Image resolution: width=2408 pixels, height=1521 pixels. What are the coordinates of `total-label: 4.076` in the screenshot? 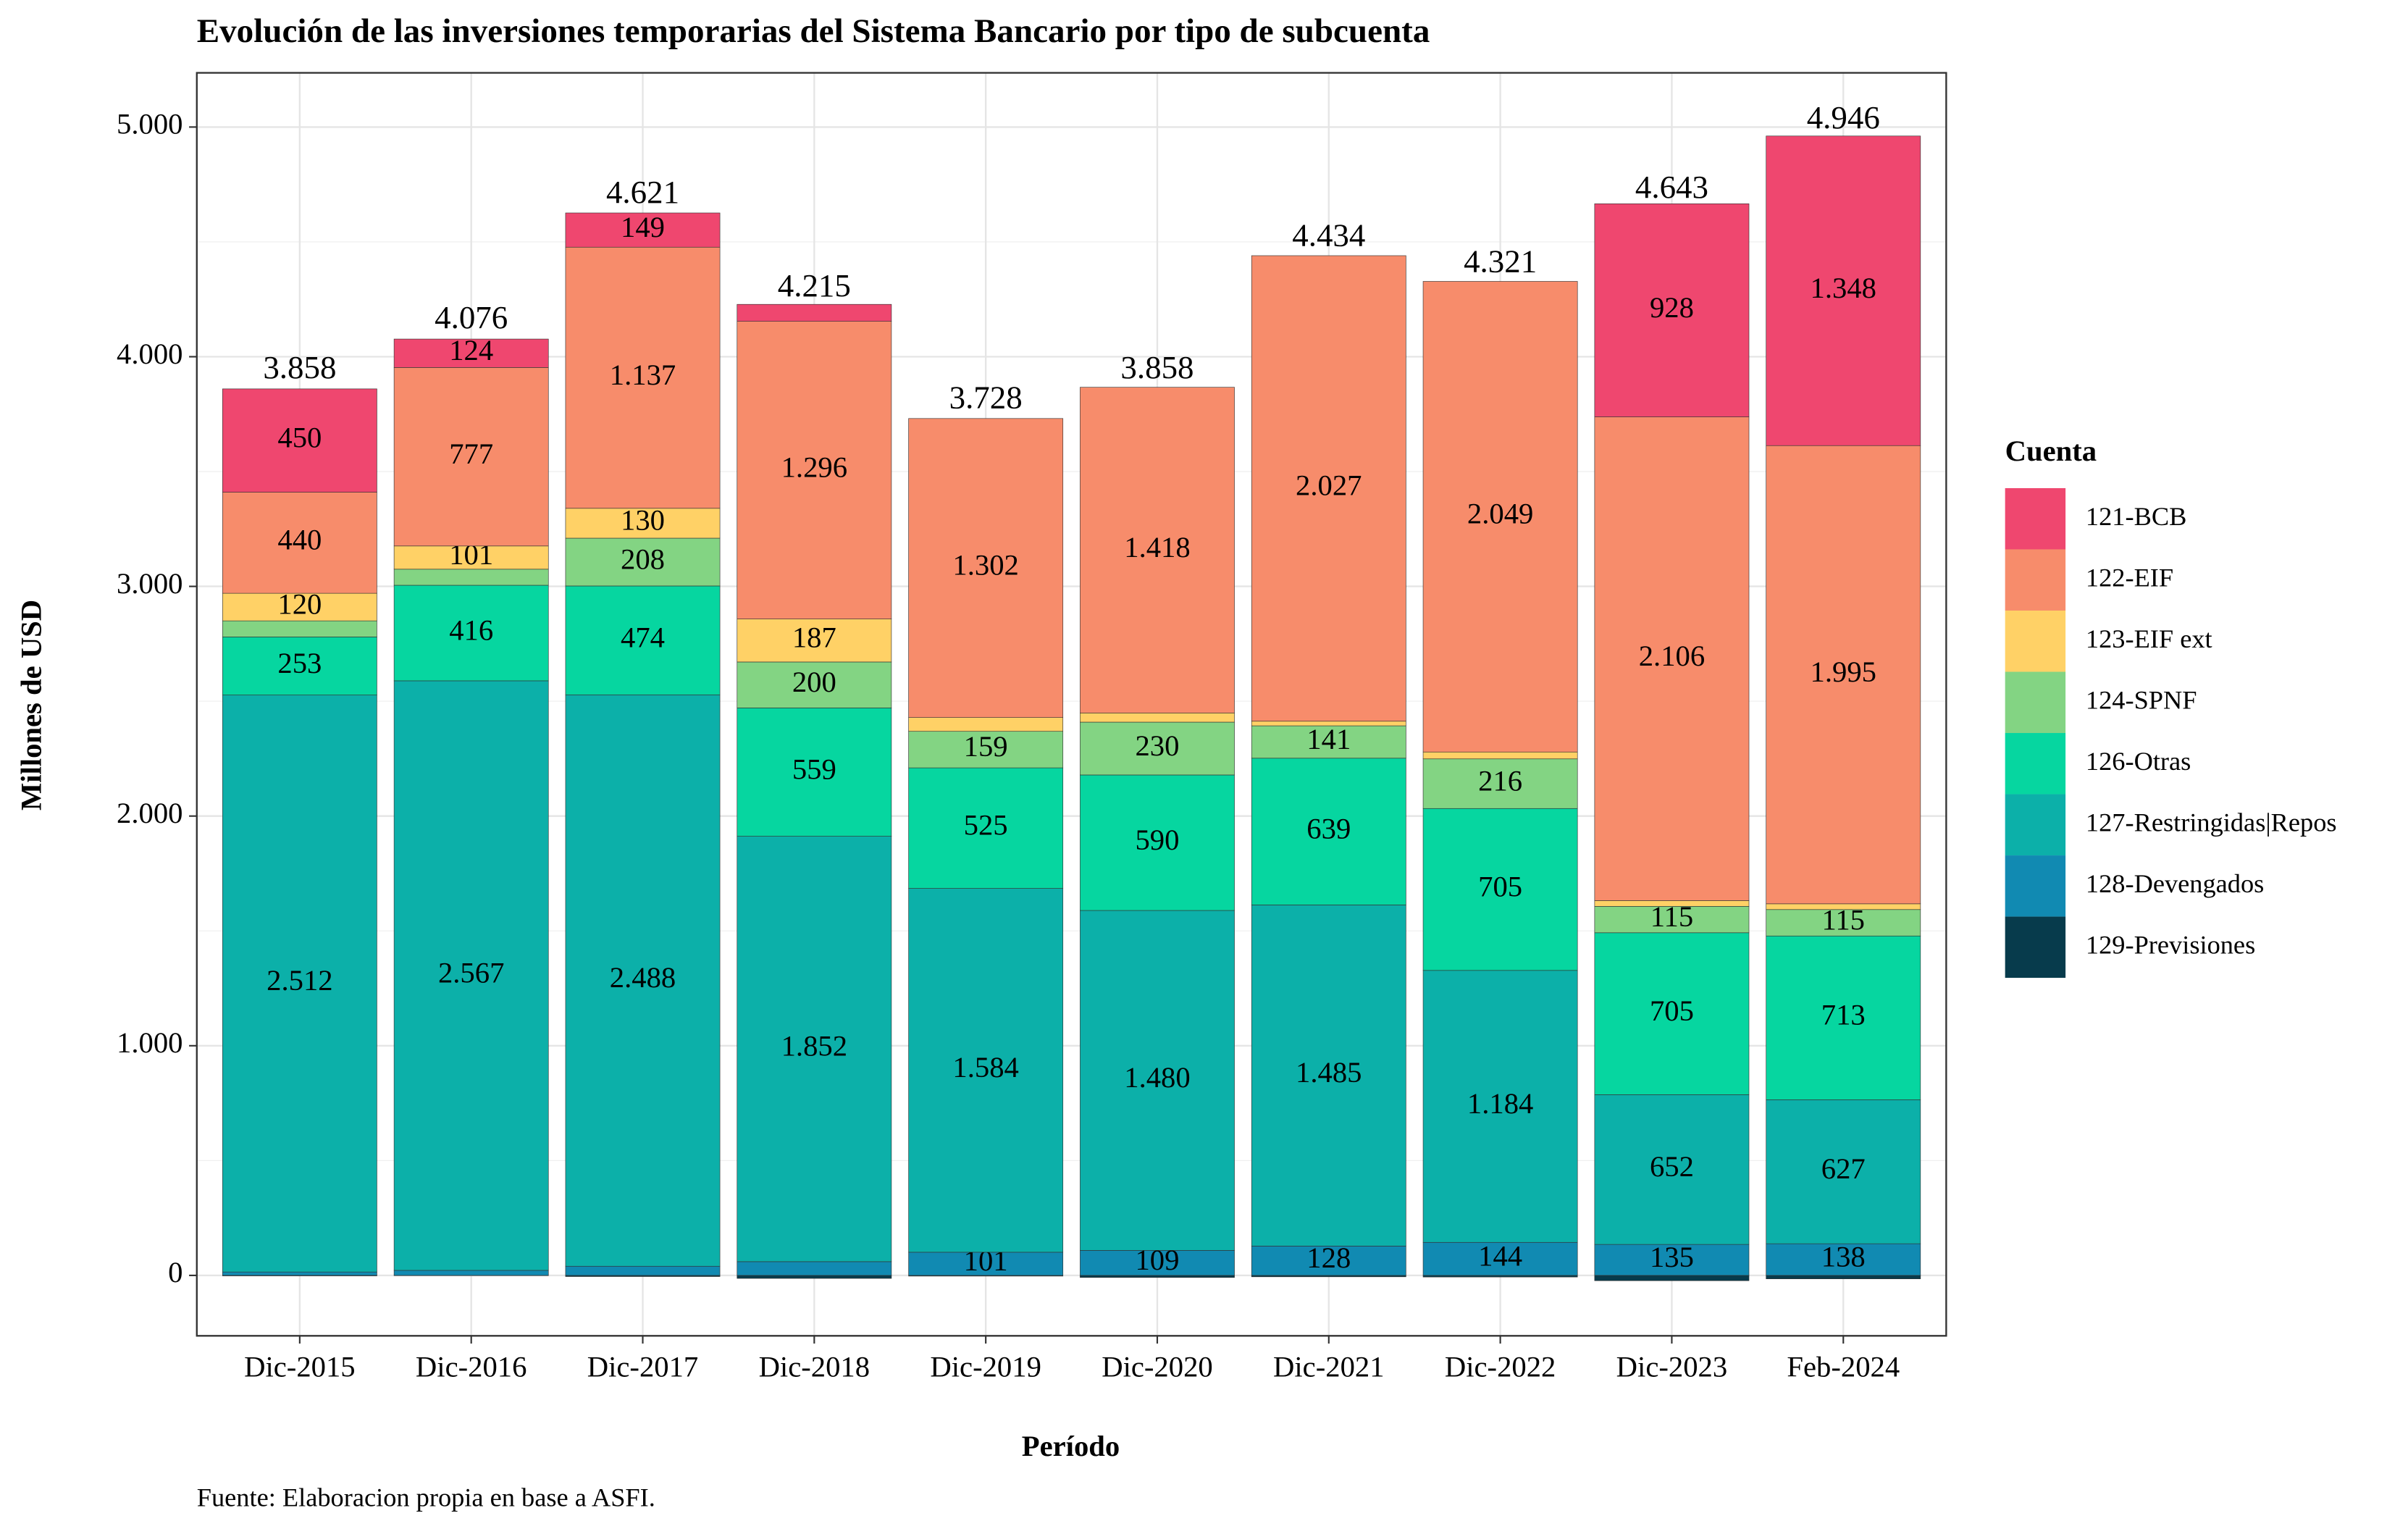 It's located at (471, 317).